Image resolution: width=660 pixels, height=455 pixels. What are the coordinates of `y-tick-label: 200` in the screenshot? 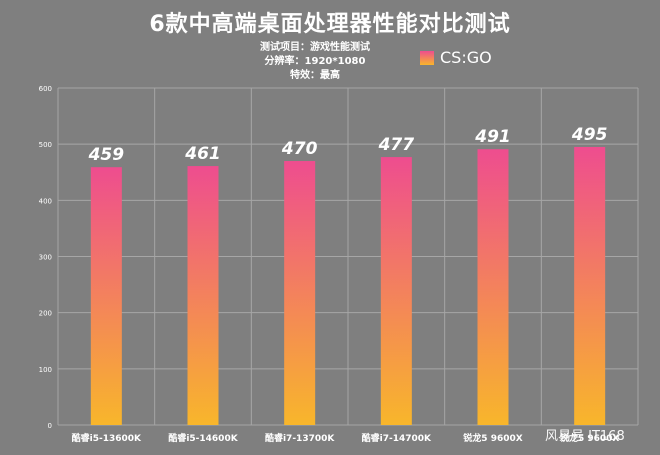 It's located at (45, 314).